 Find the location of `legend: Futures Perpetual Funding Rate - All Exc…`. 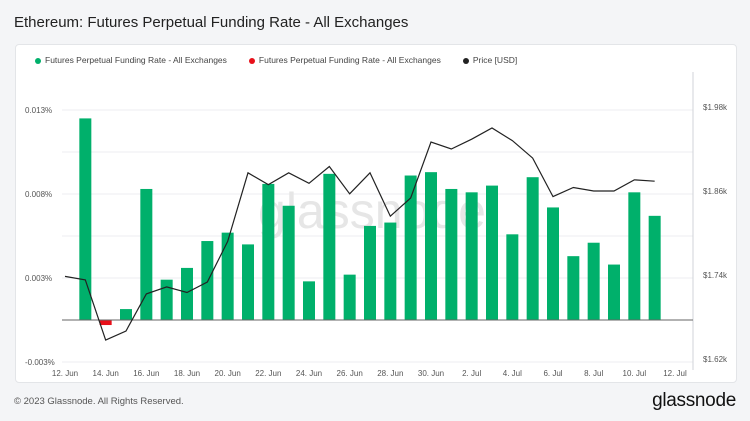

legend: Futures Perpetual Funding Rate - All Exc… is located at coordinates (276, 60).